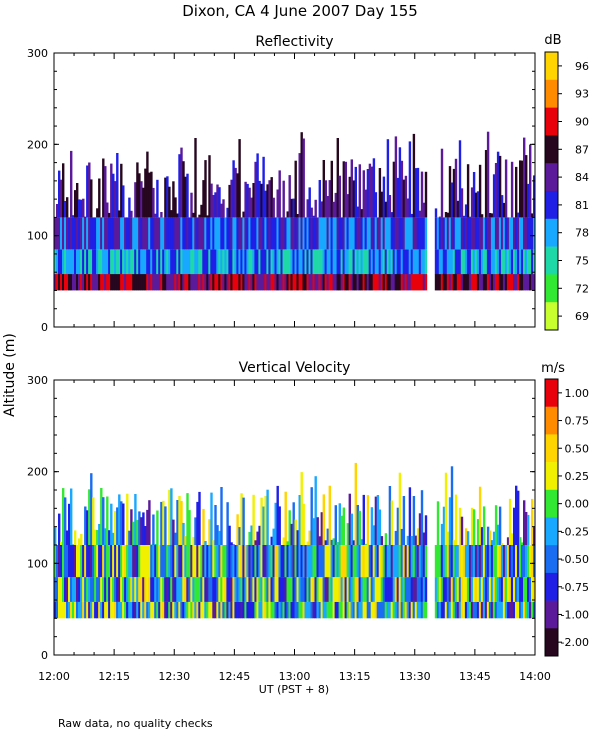 The height and width of the screenshot is (750, 600). I want to click on colorbar-label: 69, so click(582, 316).